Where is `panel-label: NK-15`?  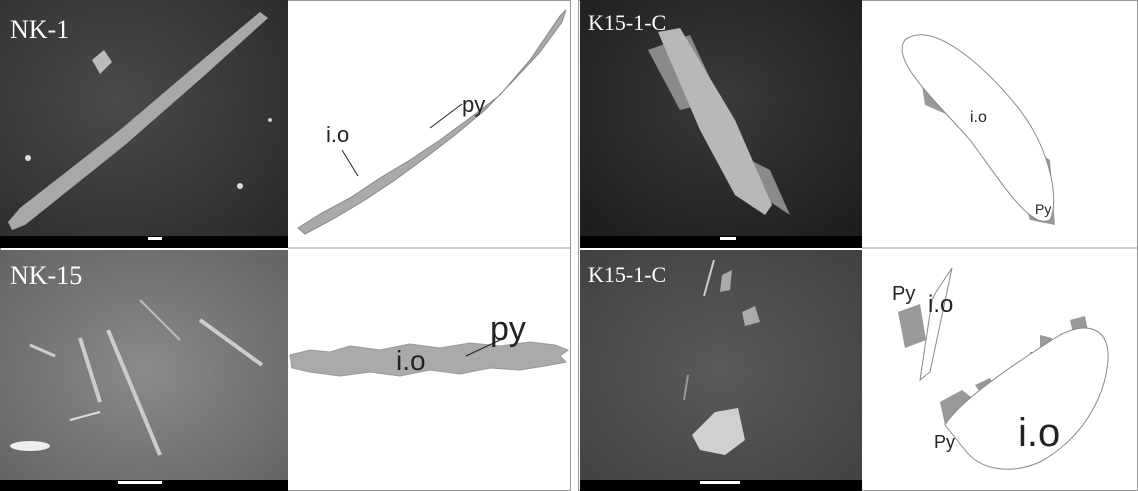 panel-label: NK-15 is located at coordinates (46, 275).